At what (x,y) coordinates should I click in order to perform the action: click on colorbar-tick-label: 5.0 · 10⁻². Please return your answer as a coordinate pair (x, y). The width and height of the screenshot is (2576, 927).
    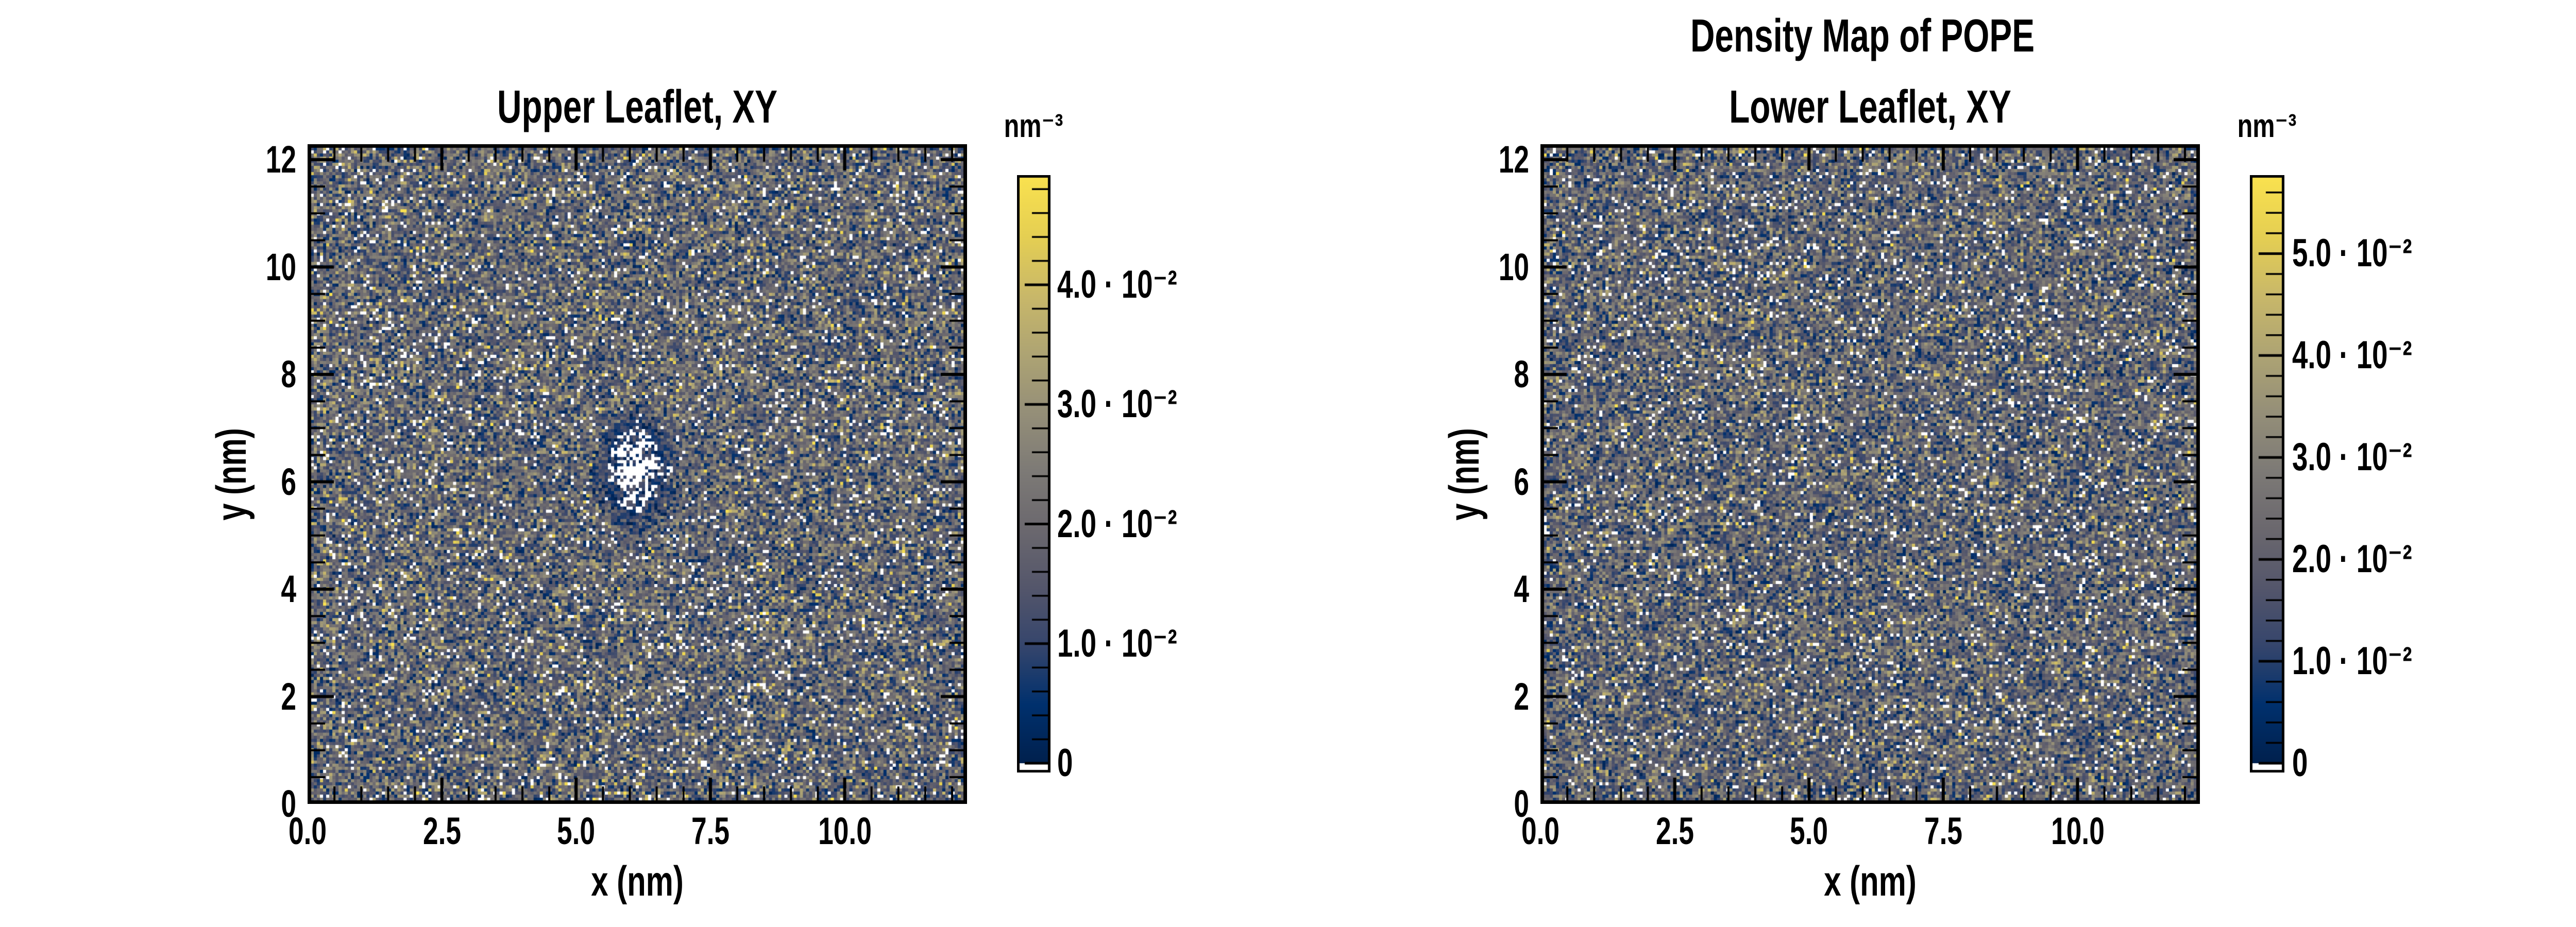
    Looking at the image, I should click on (2352, 254).